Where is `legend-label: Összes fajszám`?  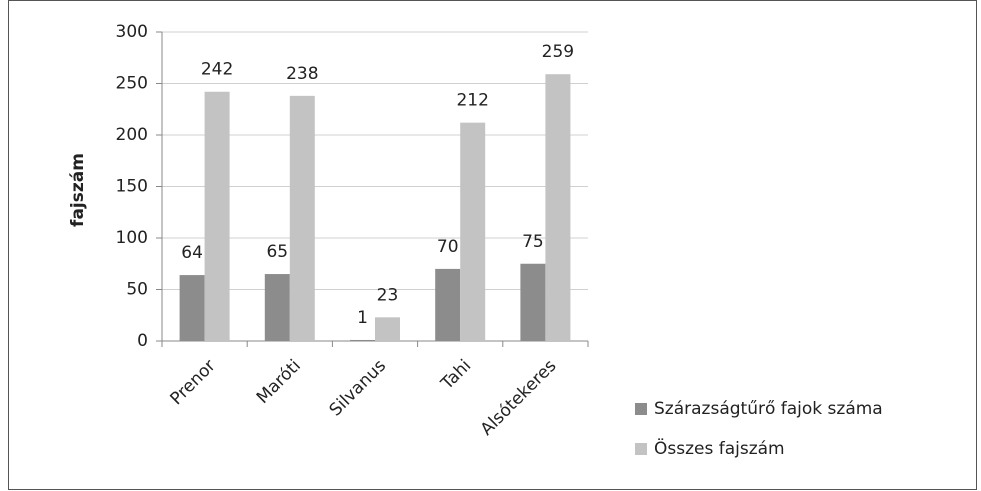
legend-label: Összes fajszám is located at coordinates (719, 448).